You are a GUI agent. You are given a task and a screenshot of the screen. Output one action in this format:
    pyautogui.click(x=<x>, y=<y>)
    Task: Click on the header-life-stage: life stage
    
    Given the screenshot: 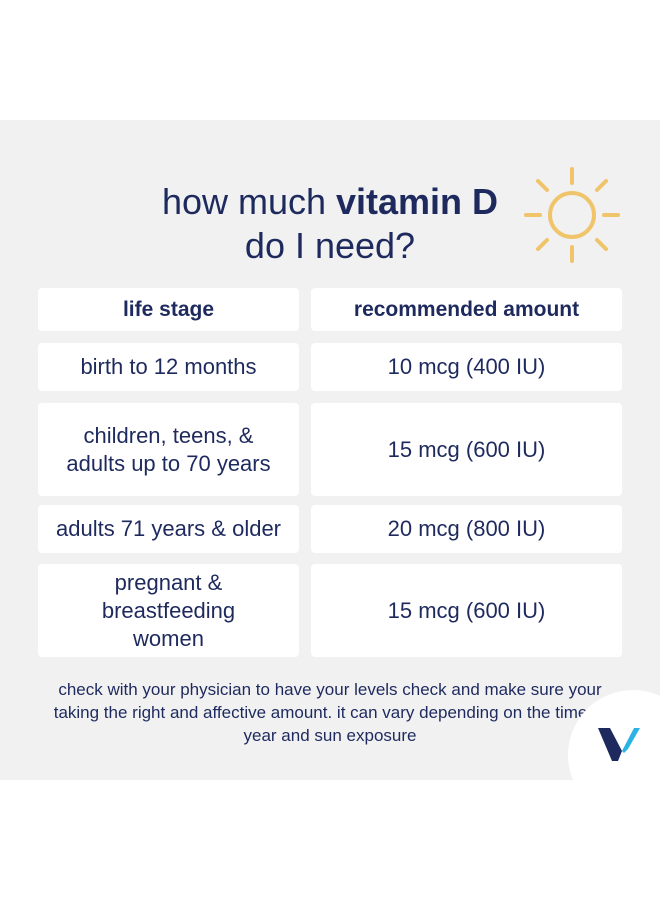 What is the action you would take?
    pyautogui.click(x=168, y=309)
    